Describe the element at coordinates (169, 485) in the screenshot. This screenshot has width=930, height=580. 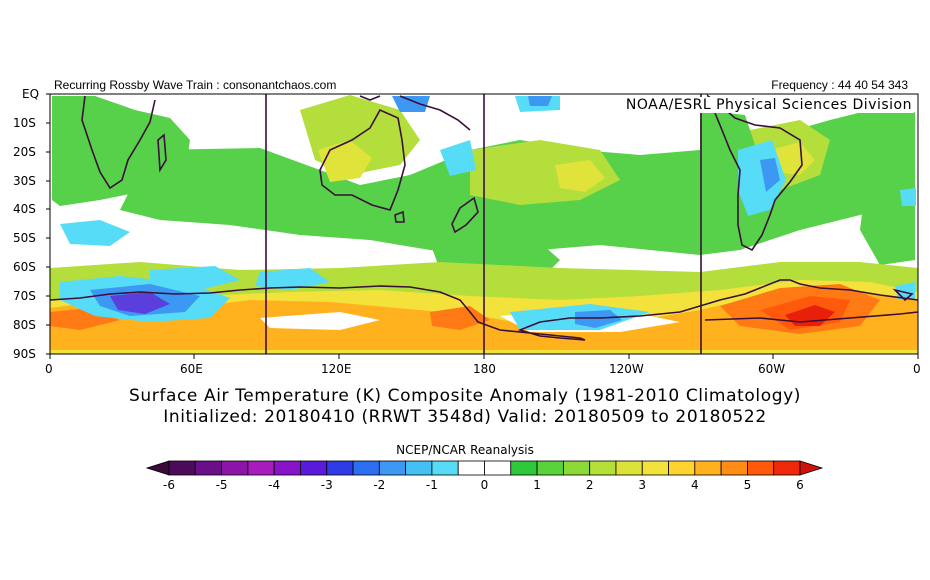
I see `colorbar-tick-label: -6` at that location.